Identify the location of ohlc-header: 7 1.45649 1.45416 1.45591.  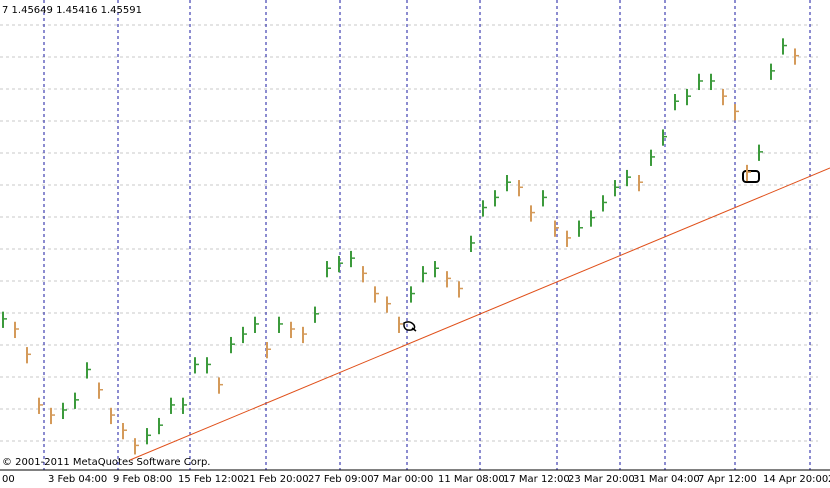
(72, 10).